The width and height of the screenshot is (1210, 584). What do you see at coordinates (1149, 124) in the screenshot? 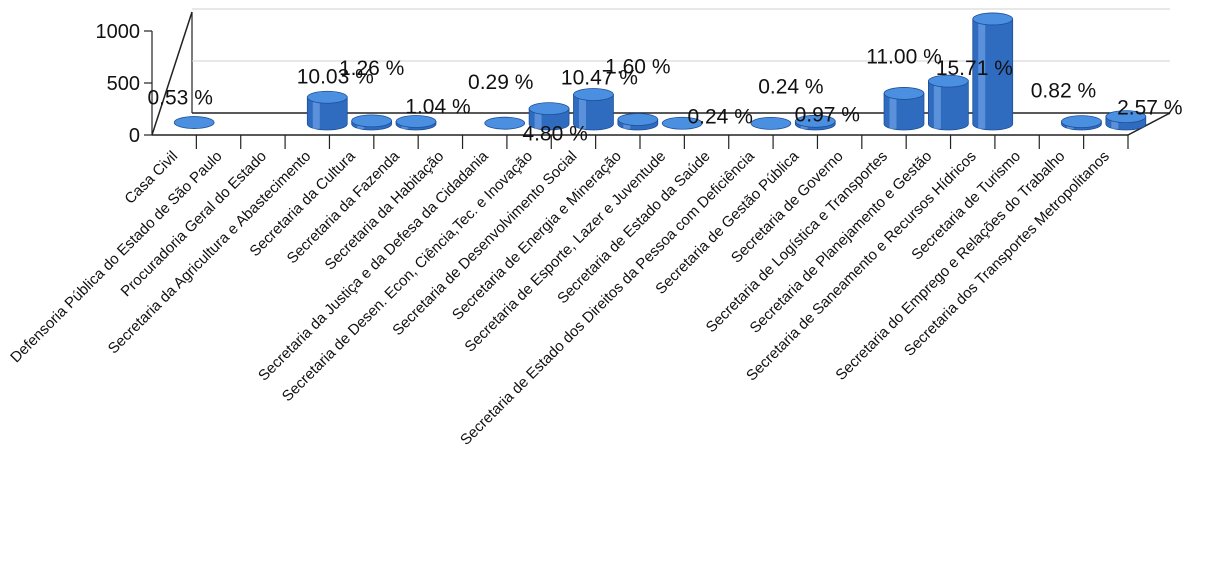
I see `floor-right-edge` at bounding box center [1149, 124].